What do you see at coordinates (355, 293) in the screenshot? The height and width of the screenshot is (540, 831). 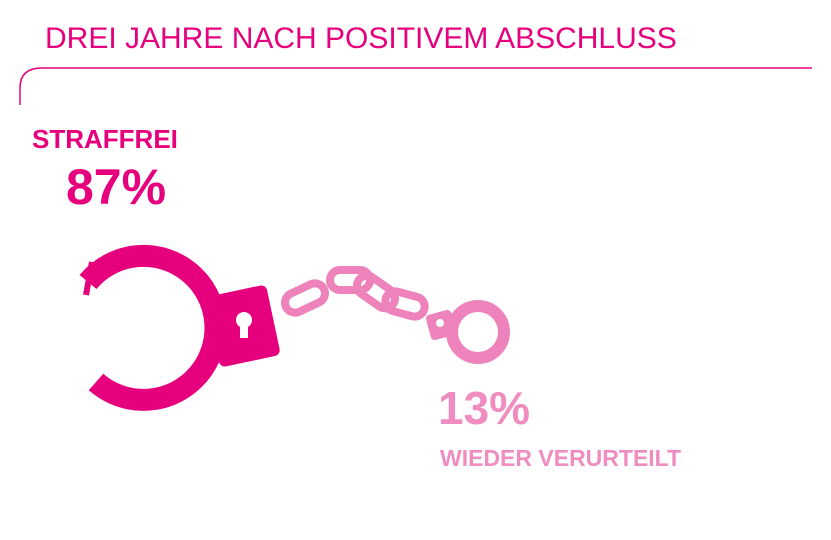 I see `chain` at bounding box center [355, 293].